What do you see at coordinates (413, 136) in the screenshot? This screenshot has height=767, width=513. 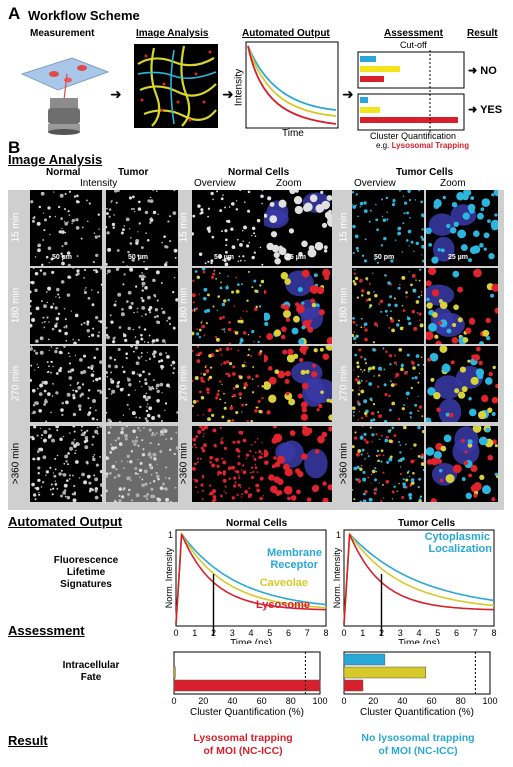 I see `cluster-quantification-label: Cluster Quantification` at bounding box center [413, 136].